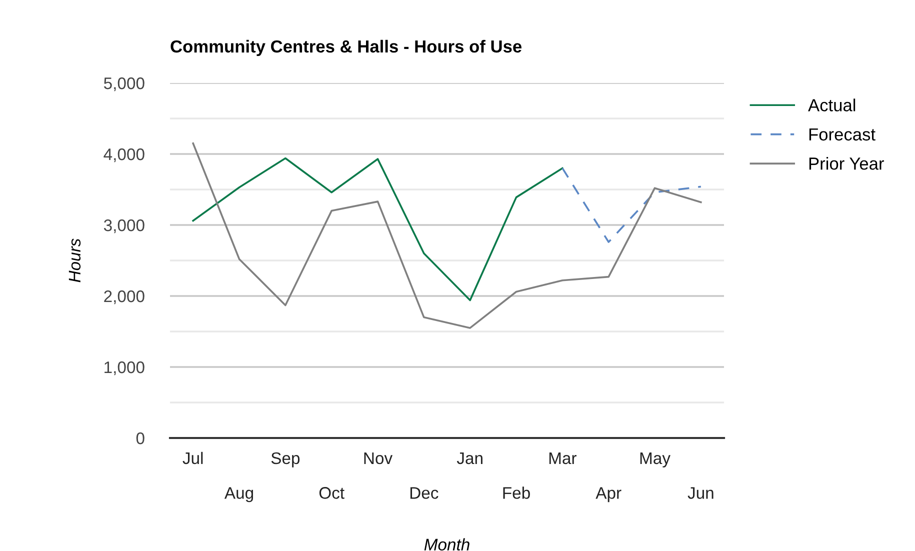 Image resolution: width=915 pixels, height=551 pixels. I want to click on y-tick-label: 3,000, so click(124, 226).